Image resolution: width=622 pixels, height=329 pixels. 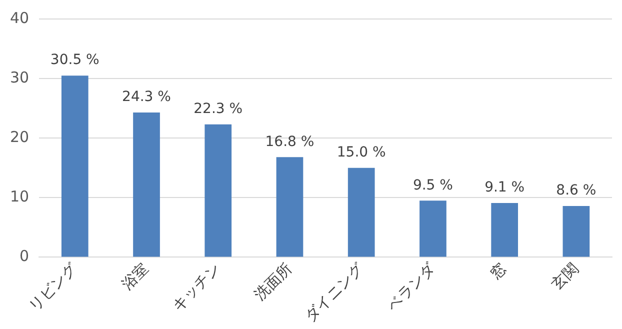 I want to click on y-tick-label: 10, so click(x=20, y=197).